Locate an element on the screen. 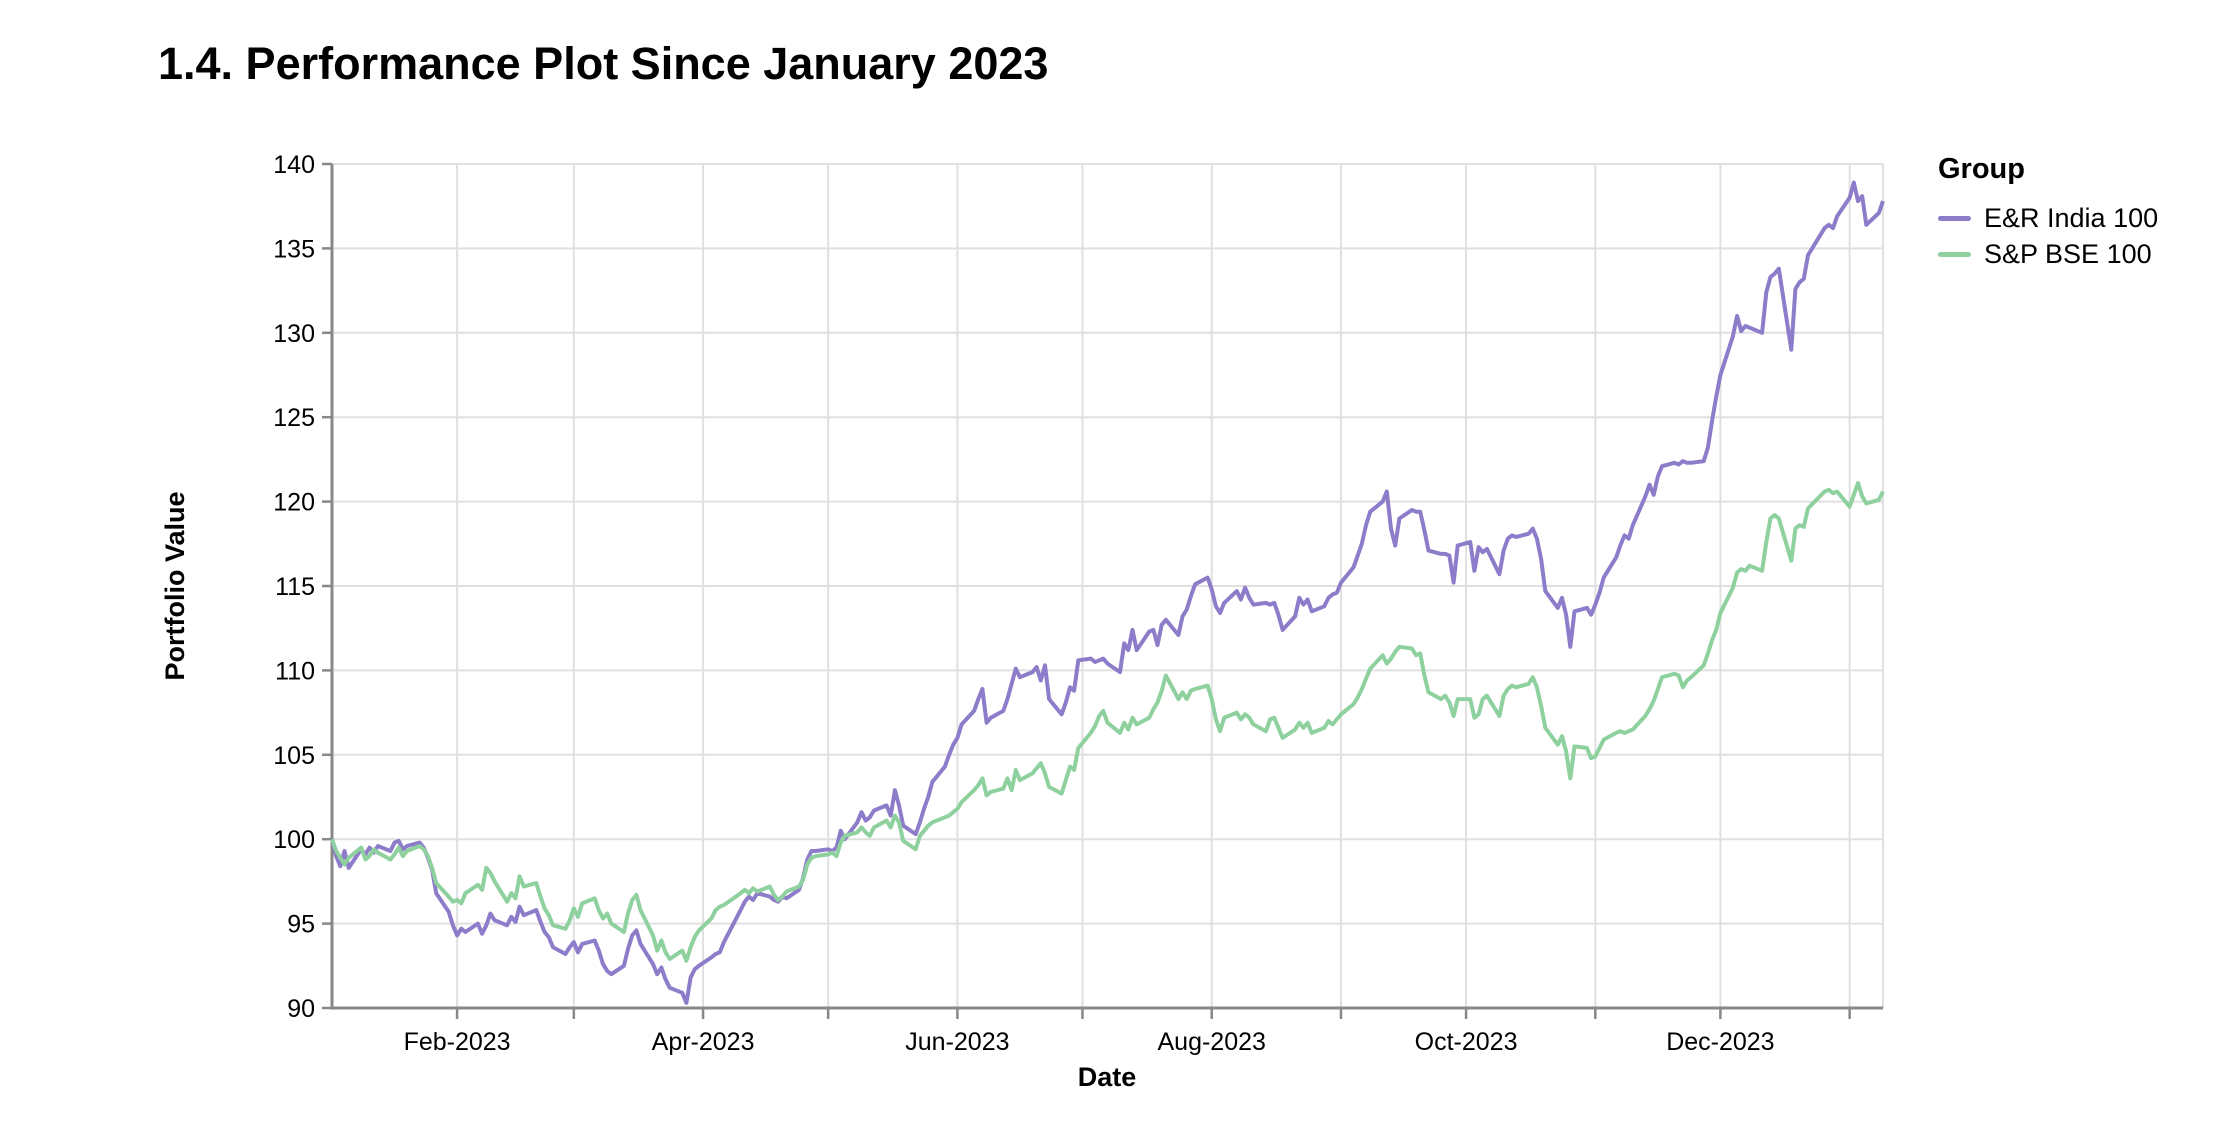 The height and width of the screenshot is (1134, 2232). x-tick-label: Feb-2023 is located at coordinates (457, 1042).